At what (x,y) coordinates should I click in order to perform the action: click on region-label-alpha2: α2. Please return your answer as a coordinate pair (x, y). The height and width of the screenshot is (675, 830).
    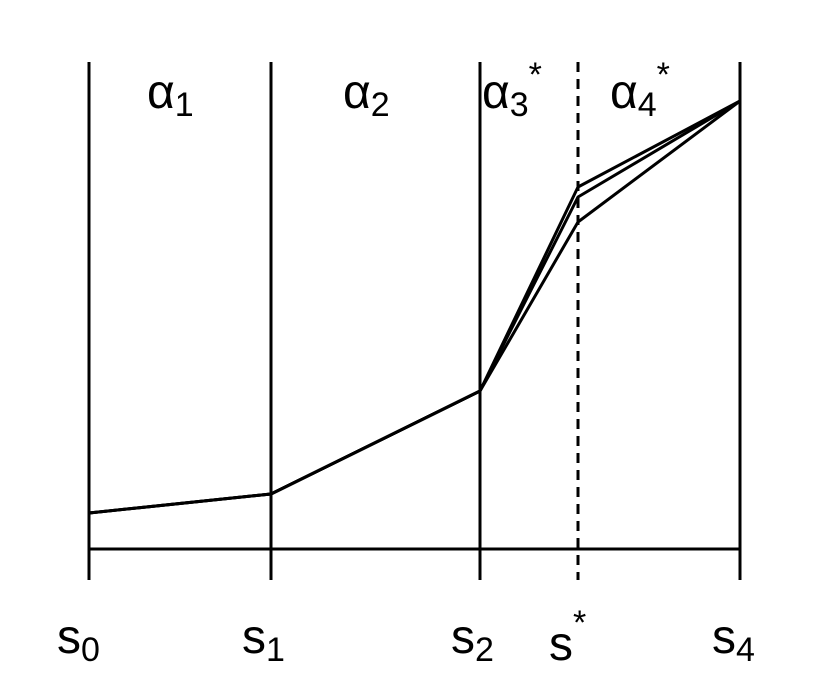
    Looking at the image, I should click on (366, 95).